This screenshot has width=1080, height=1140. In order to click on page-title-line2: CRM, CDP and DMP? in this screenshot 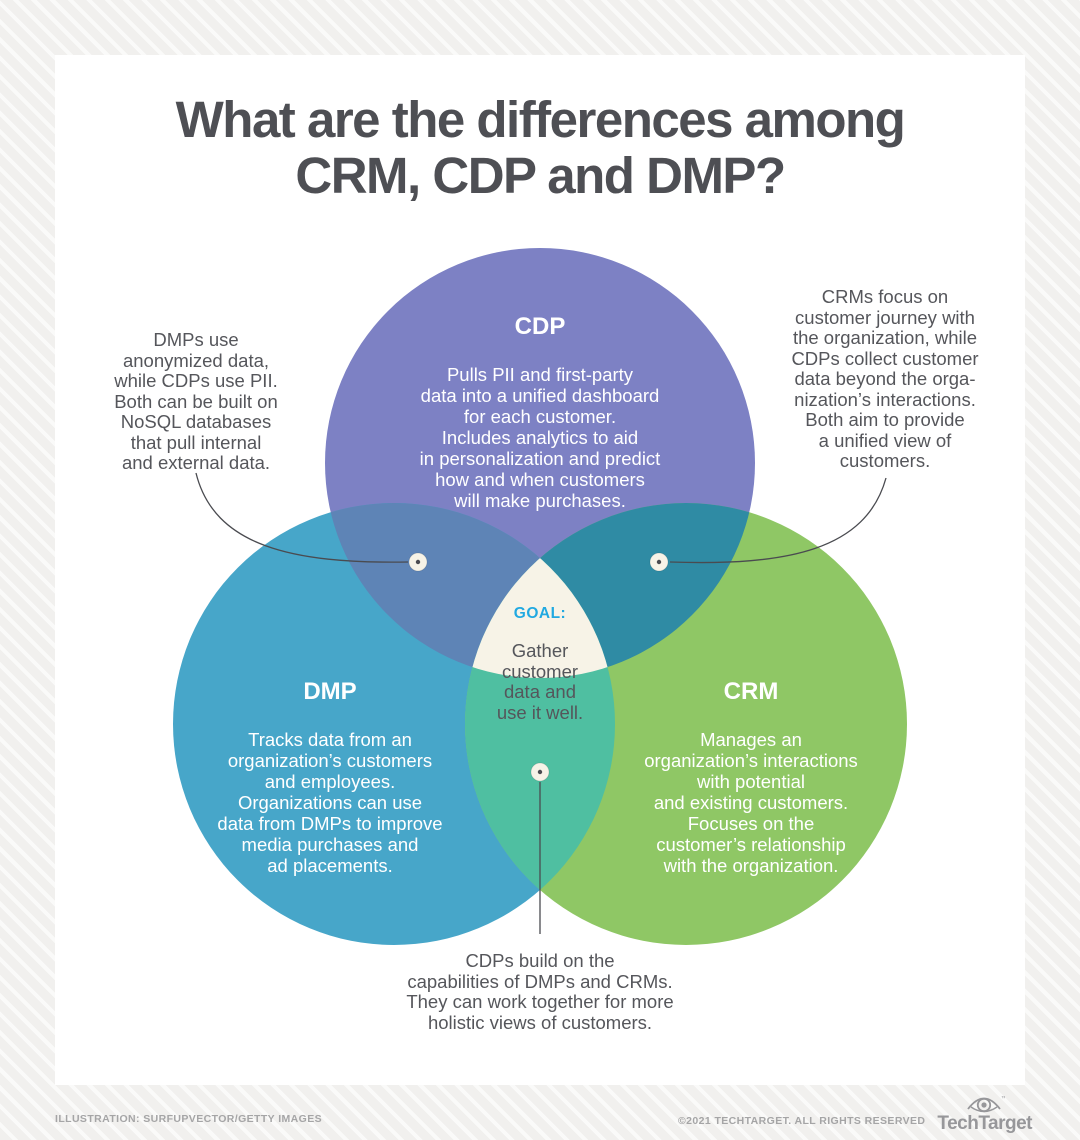, I will do `click(540, 175)`.